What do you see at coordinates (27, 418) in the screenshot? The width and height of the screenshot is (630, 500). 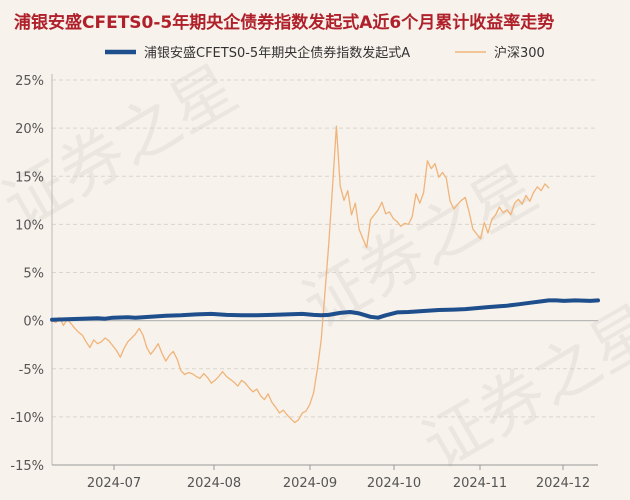 I see `y-tick-label: -10%` at bounding box center [27, 418].